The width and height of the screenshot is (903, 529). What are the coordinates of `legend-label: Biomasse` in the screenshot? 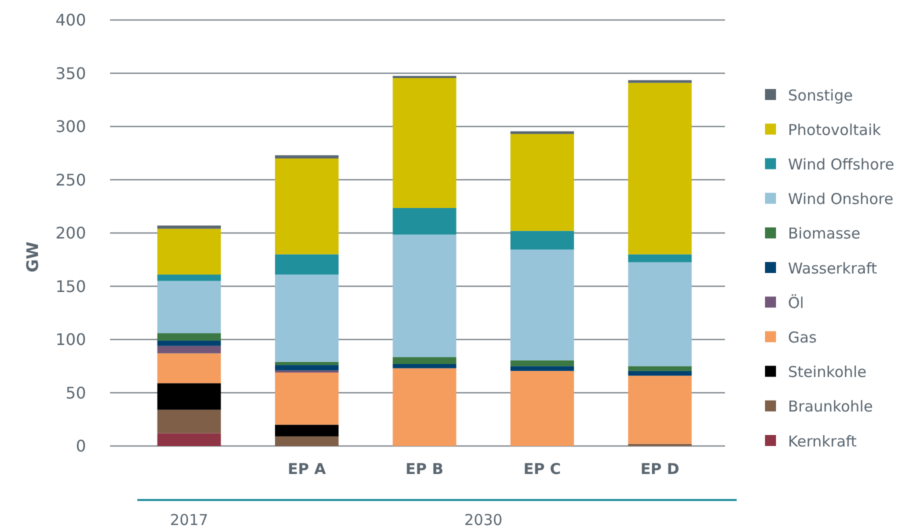 It's located at (824, 233).